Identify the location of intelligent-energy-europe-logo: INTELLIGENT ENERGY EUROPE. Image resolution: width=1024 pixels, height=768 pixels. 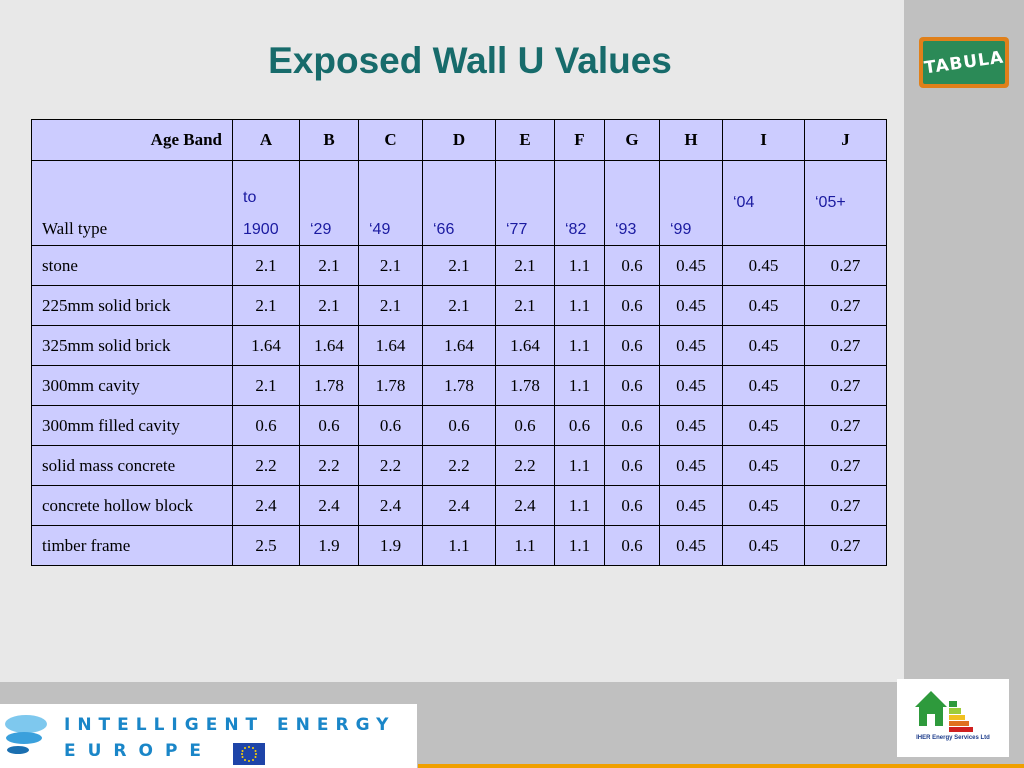
(208, 736).